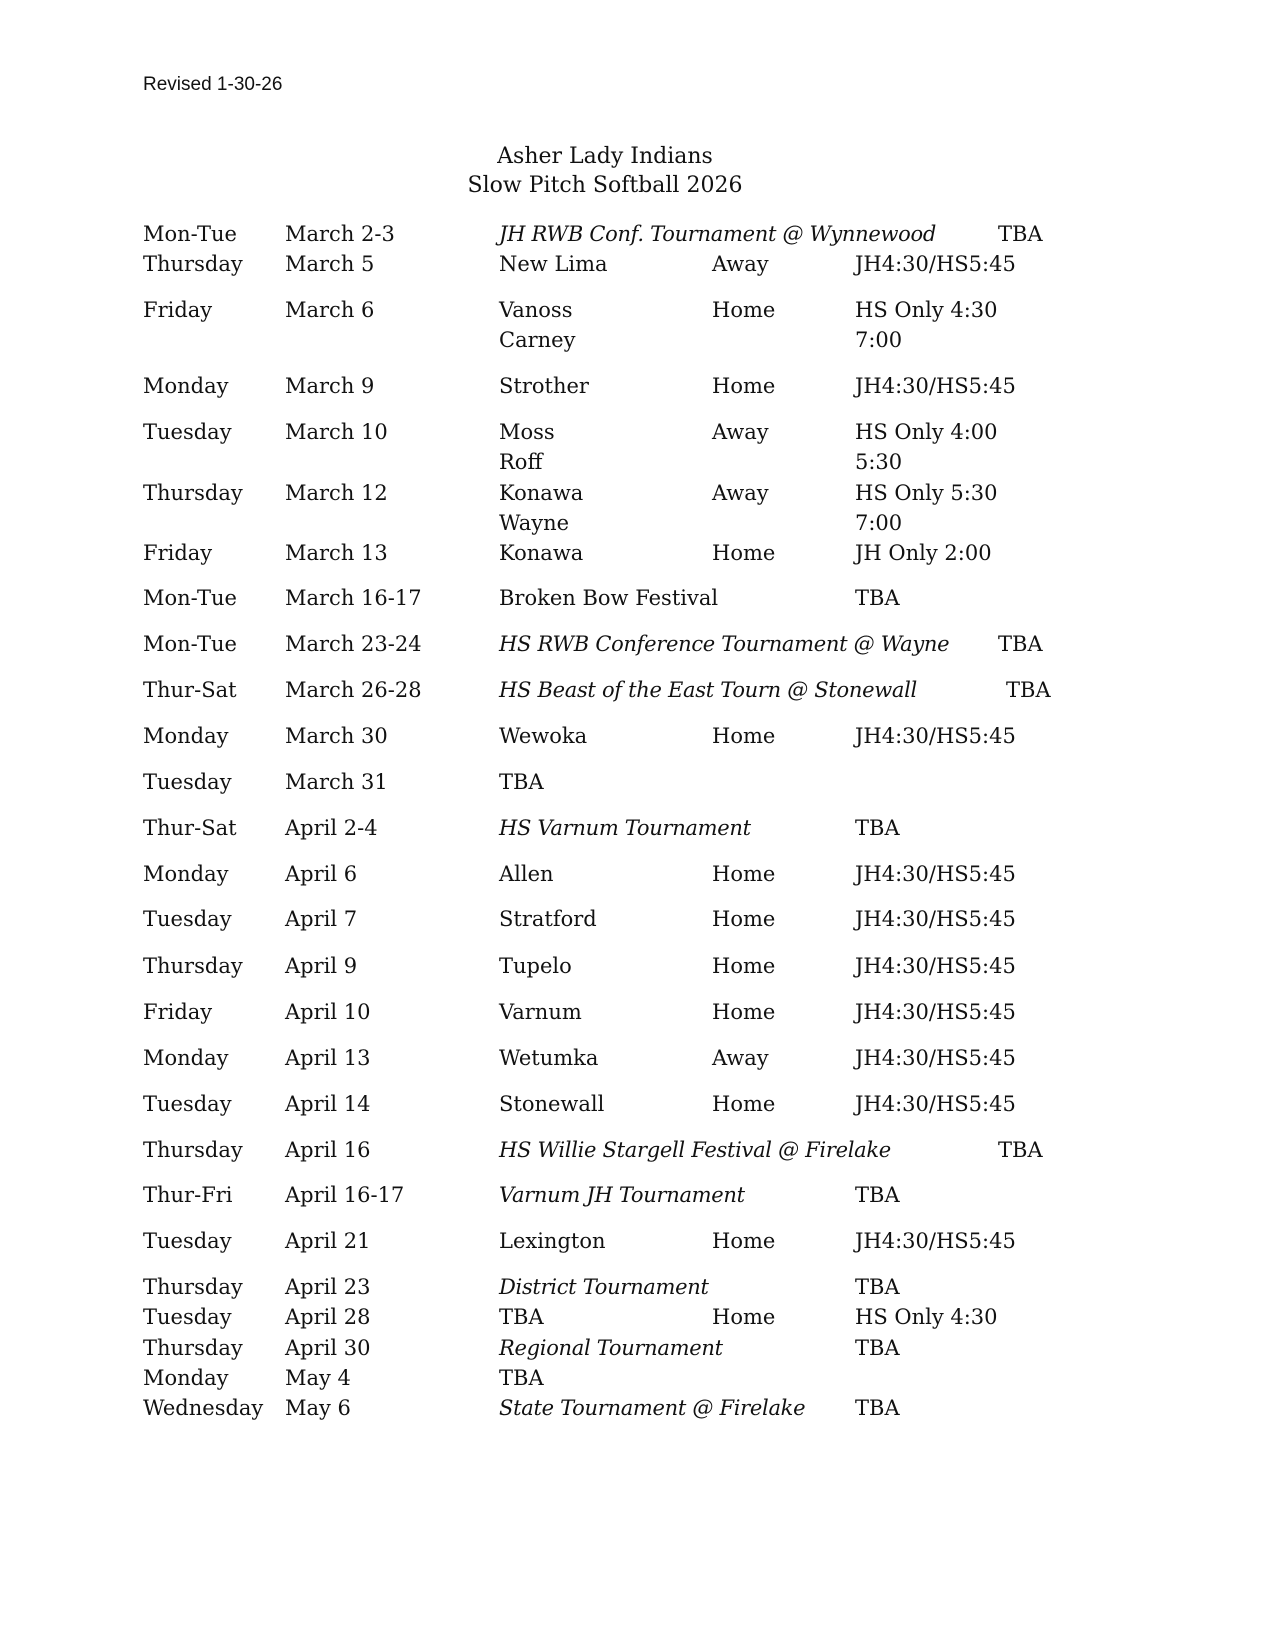 Image resolution: width=1275 pixels, height=1650 pixels. I want to click on row-opponent: Regional Tournament, so click(611, 1348).